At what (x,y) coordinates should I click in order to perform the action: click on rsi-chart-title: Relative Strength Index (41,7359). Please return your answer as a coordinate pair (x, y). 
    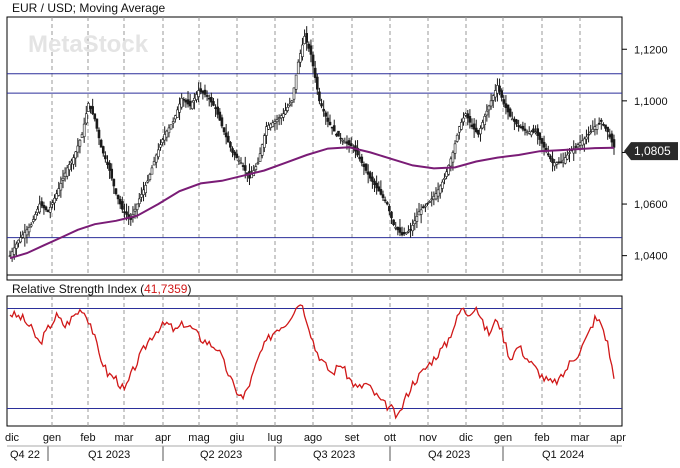
    Looking at the image, I should click on (101, 289).